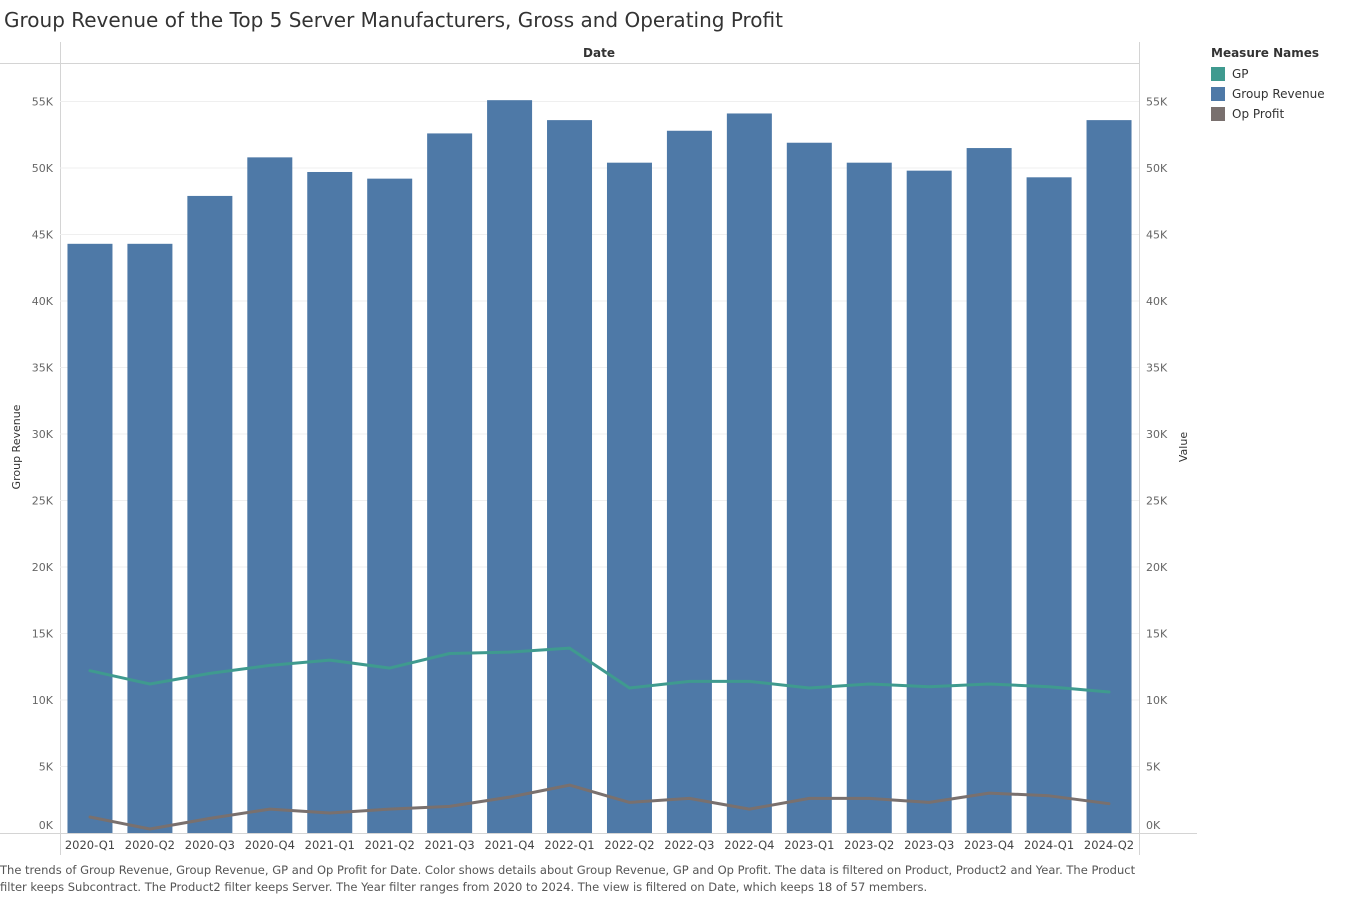 The image size is (1350, 897). Describe the element at coordinates (1218, 114) in the screenshot. I see `legend-swatch-op-profit` at that location.